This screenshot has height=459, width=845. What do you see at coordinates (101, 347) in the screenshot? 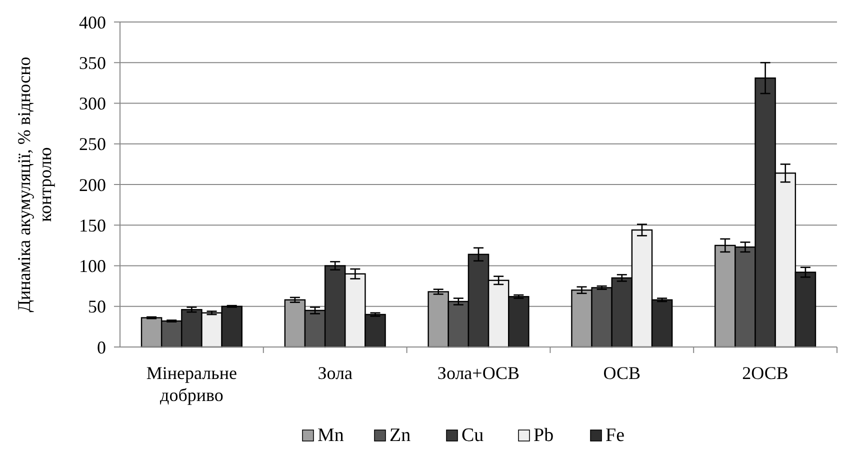
I see `y-tick-label: 0` at bounding box center [101, 347].